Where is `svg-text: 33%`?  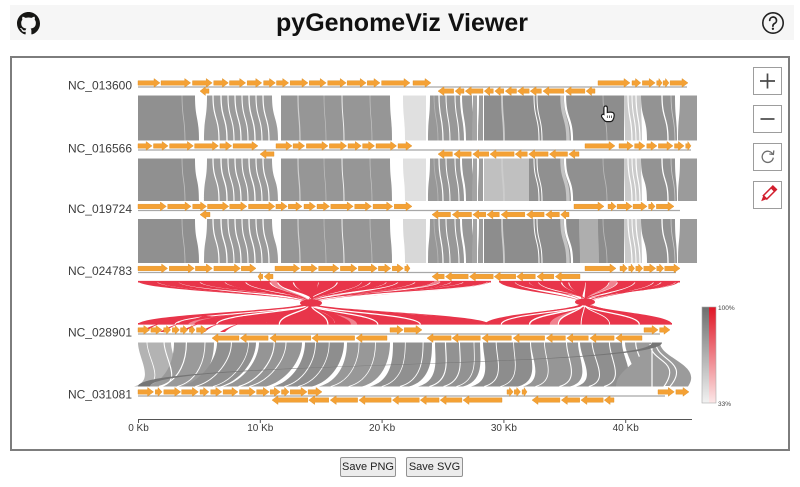 svg-text: 33% is located at coordinates (724, 404).